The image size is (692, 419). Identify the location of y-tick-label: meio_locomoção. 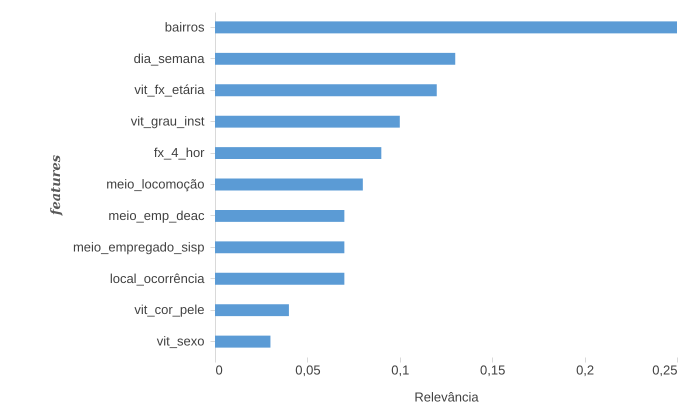
(155, 184).